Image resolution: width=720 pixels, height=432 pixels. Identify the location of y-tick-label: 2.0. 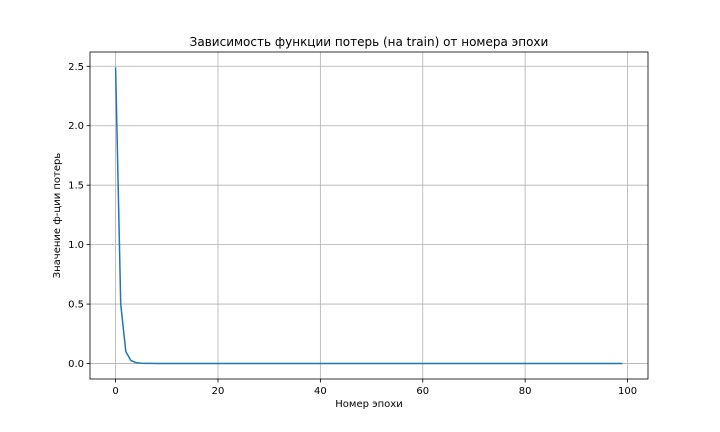
(76, 126).